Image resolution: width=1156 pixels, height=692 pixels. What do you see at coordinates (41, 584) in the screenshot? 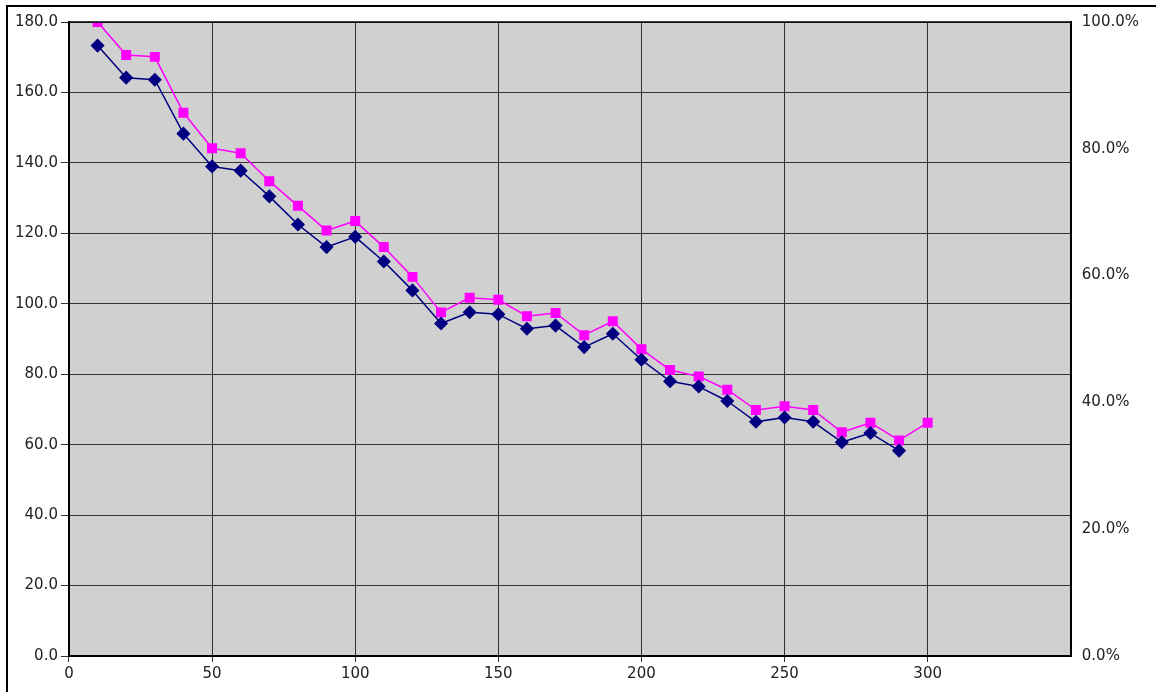
I see `y-tick-label: 20.0` at bounding box center [41, 584].